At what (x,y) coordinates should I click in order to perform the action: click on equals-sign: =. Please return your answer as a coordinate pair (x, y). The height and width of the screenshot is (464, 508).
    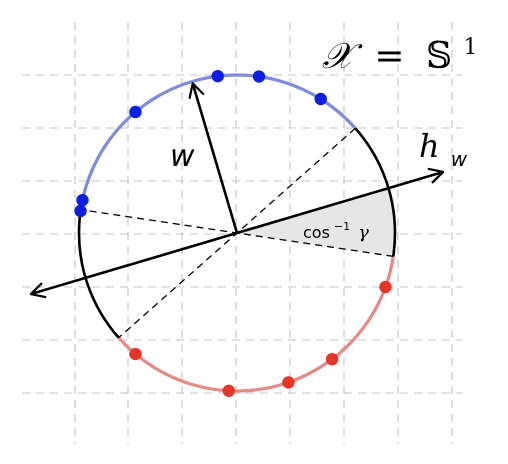
    Looking at the image, I should click on (389, 56).